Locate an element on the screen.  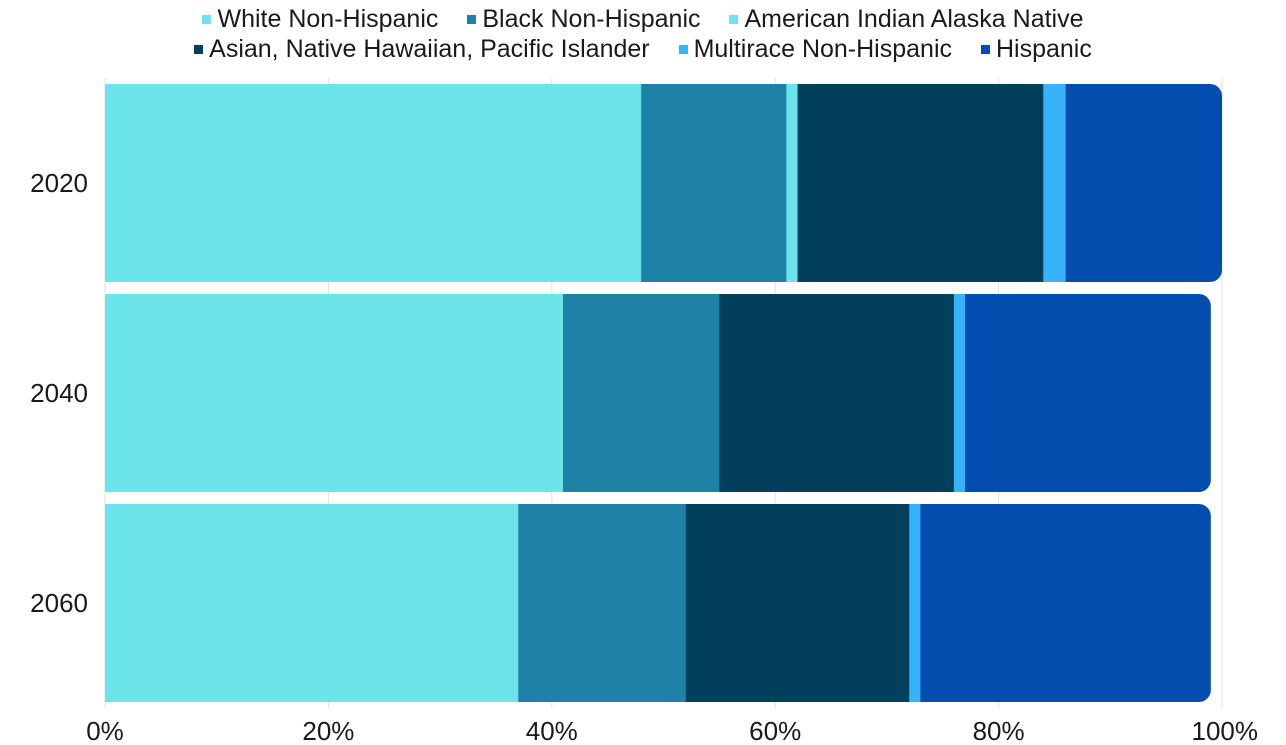
legend-item: White Non-Hispanic is located at coordinates (320, 19).